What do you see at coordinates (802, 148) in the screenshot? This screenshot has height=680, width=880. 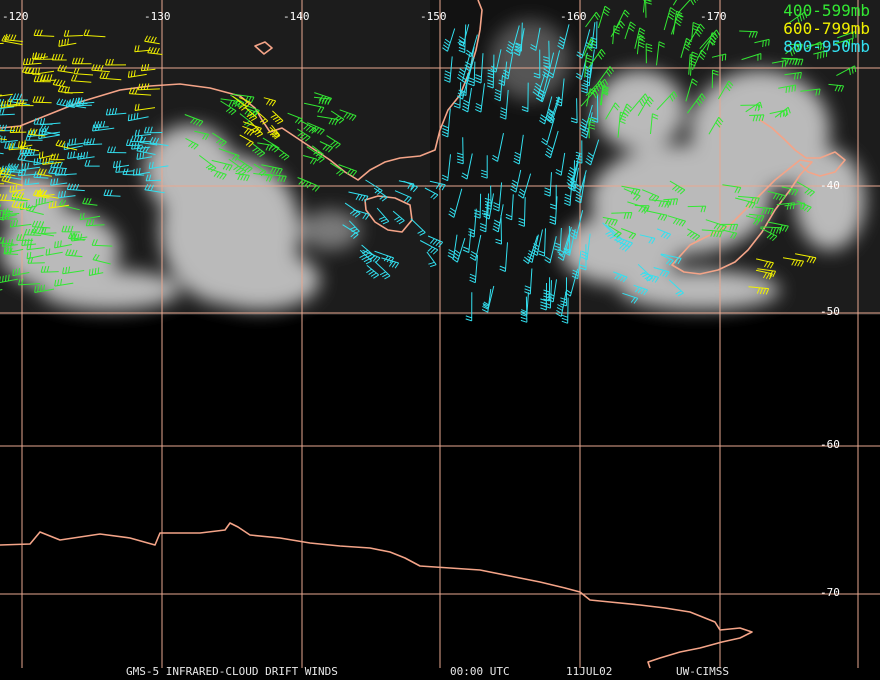 I see `nz-north-coastline` at bounding box center [802, 148].